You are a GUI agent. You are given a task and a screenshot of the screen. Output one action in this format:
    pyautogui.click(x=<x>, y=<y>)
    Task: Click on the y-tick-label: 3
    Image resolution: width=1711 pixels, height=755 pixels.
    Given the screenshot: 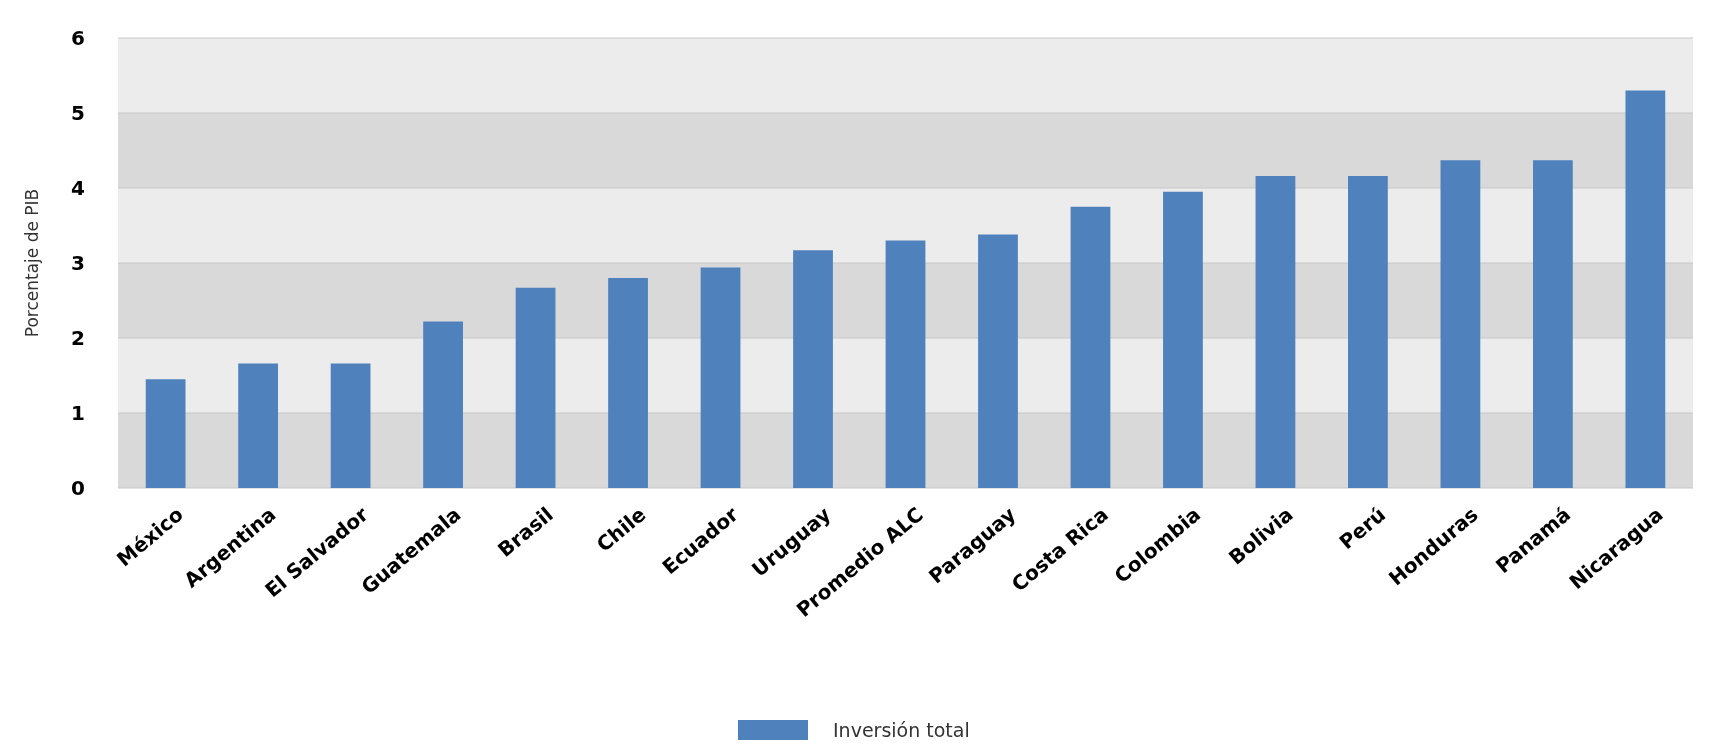 What is the action you would take?
    pyautogui.click(x=78, y=263)
    